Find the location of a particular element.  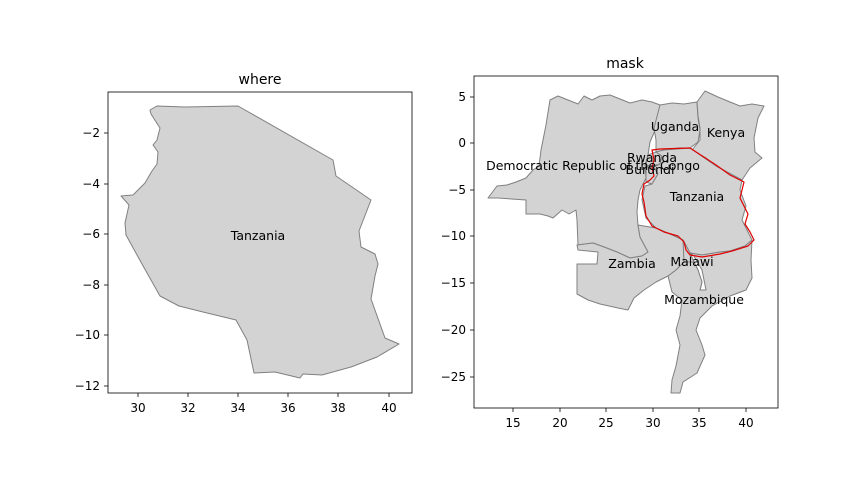

right-x-tick: 30 is located at coordinates (652, 423).